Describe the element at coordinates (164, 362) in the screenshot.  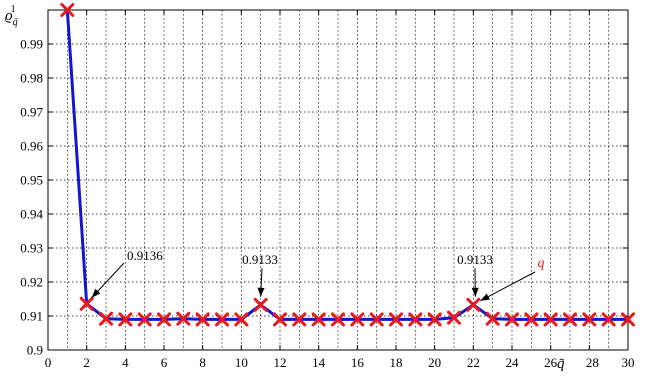
I see `x-tick-label: 6` at that location.